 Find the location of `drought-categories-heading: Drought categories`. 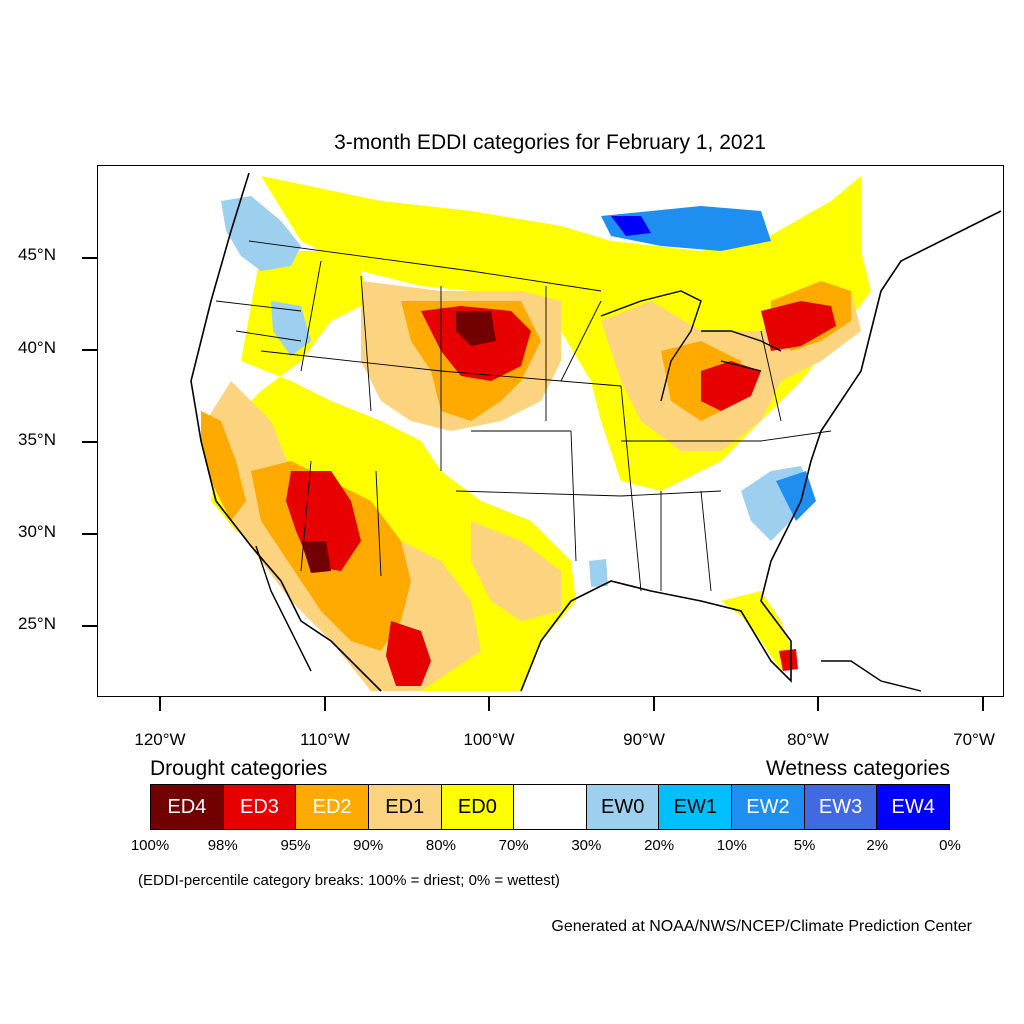

drought-categories-heading: Drought categories is located at coordinates (239, 768).